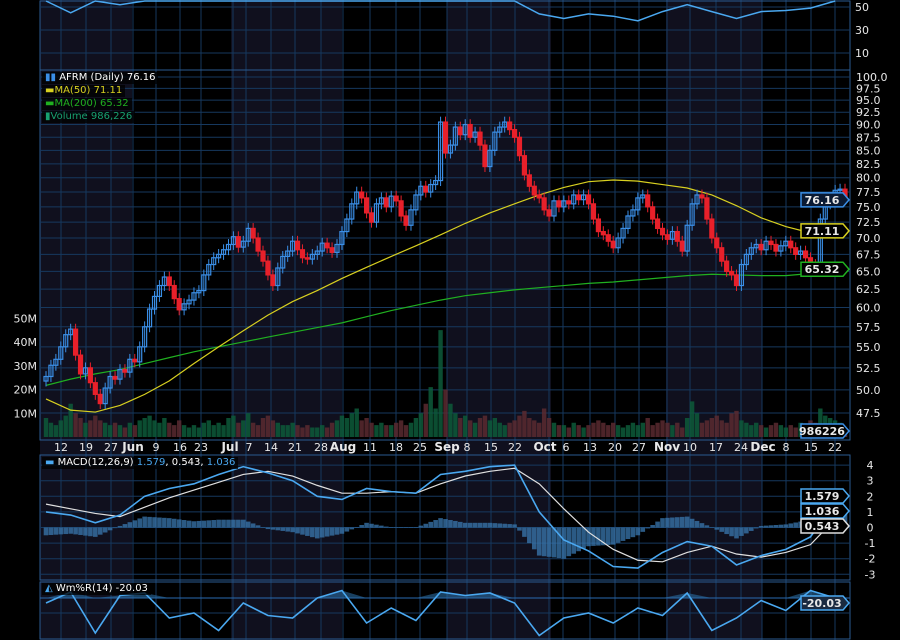  Describe the element at coordinates (862, 7) in the screenshot. I see `top-axis-tick: 50` at that location.